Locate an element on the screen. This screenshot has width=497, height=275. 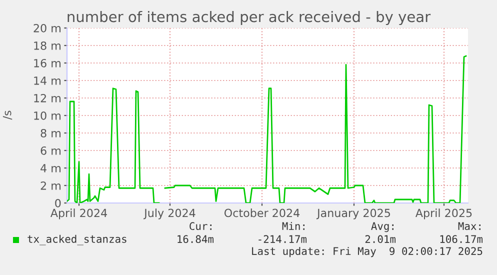
legend-label: tx_acked_stanzas is located at coordinates (77, 240).